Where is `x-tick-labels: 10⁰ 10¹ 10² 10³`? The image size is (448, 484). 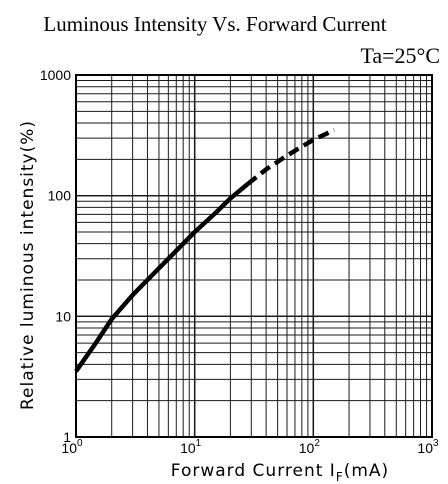
x-tick-labels: 10⁰ 10¹ 10² 10³ is located at coordinates (250, 447).